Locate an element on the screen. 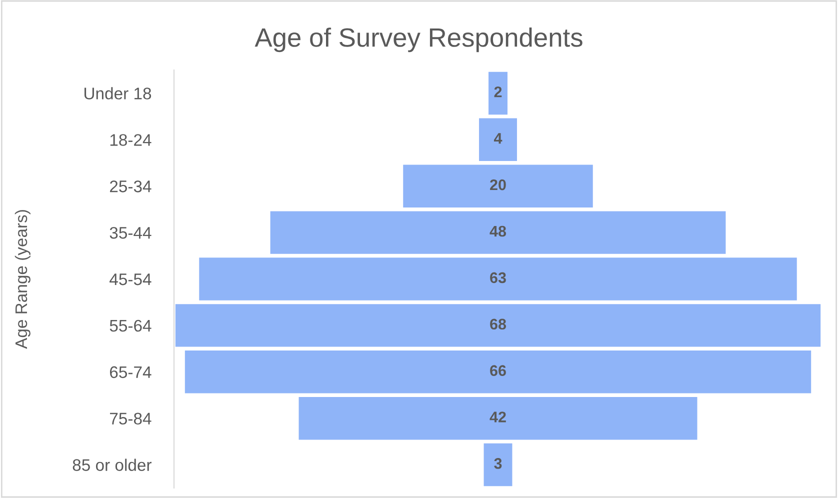 The height and width of the screenshot is (498, 838). text: Age of Survey Respondents is located at coordinates (418, 40).